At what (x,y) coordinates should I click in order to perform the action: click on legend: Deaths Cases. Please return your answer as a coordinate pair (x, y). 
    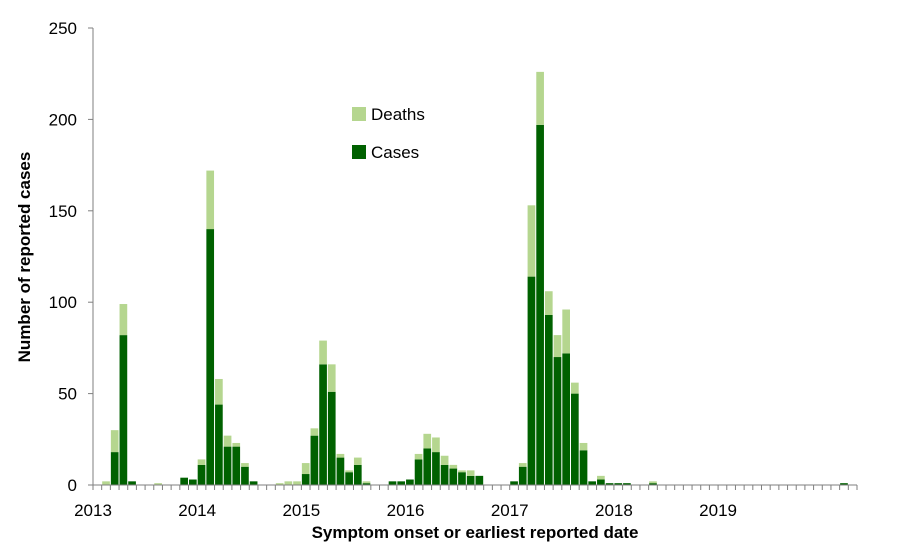
    Looking at the image, I should click on (388, 133).